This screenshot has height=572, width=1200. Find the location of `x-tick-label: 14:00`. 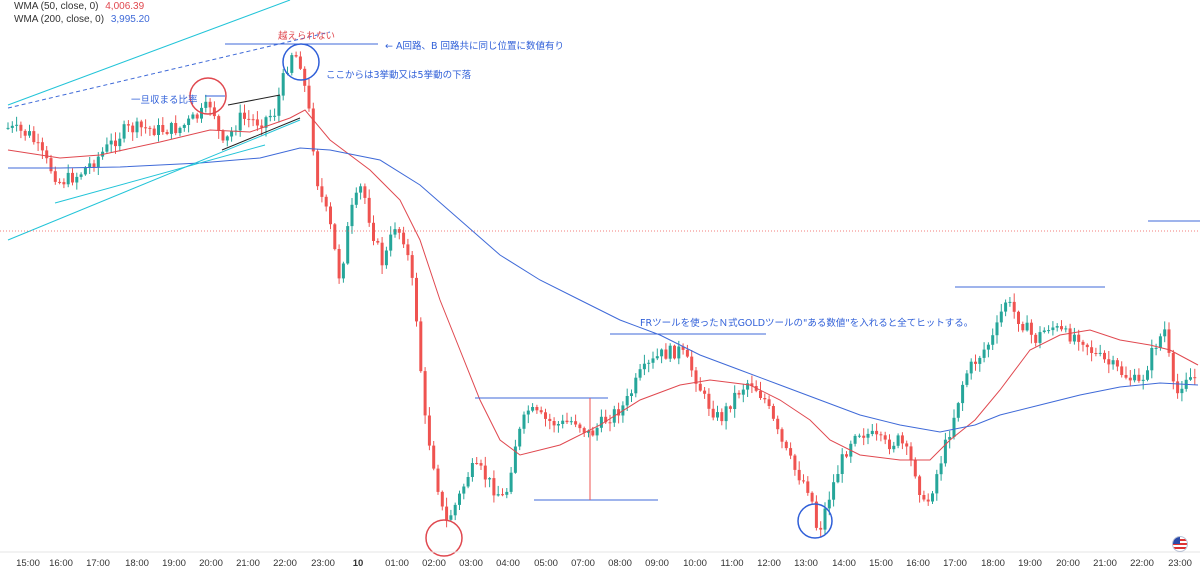

x-tick-label: 14:00 is located at coordinates (844, 563).